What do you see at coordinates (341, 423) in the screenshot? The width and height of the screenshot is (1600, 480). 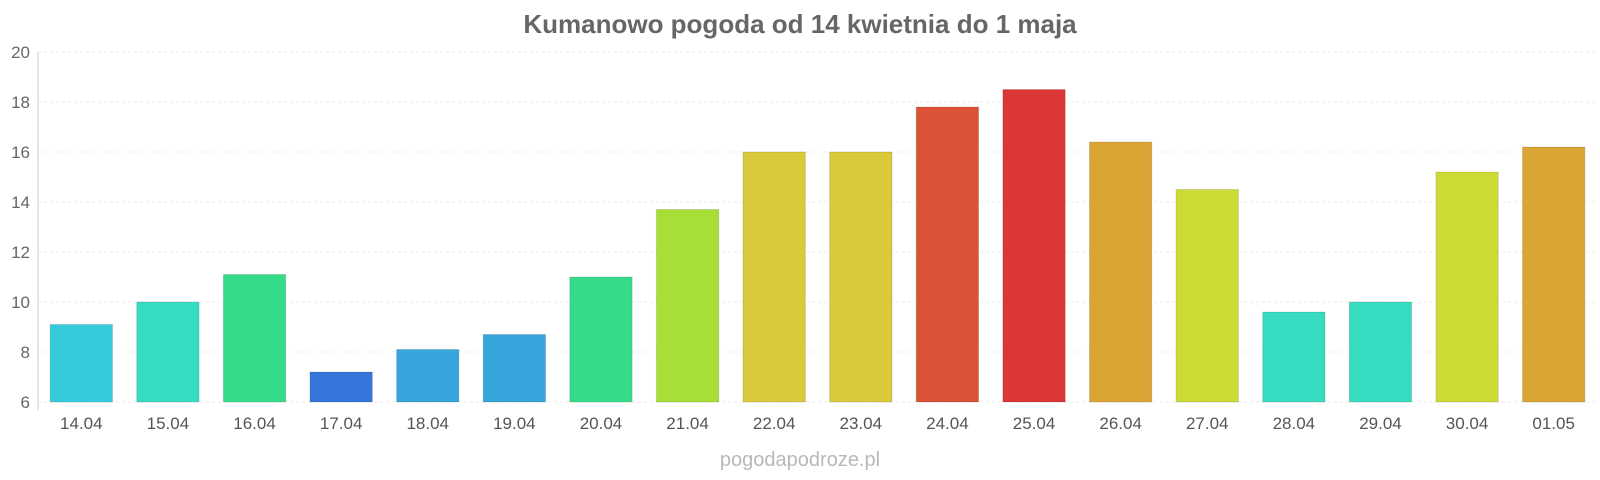 I see `x-tick-label: 17.04` at bounding box center [341, 423].